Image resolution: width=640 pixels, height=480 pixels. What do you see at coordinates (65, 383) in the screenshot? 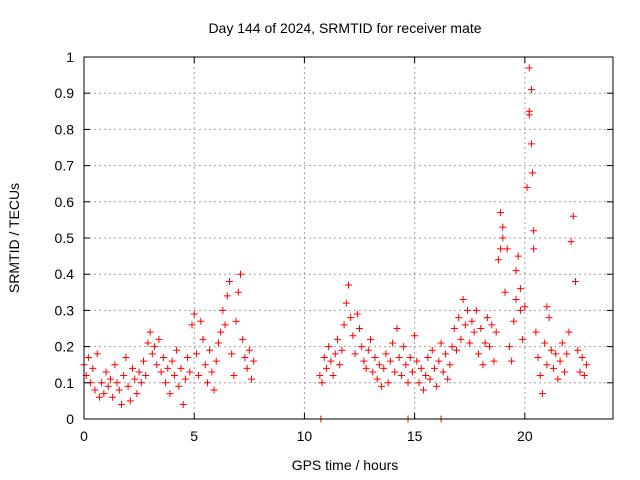
I see `y-tick-label: 0.1` at bounding box center [65, 383].